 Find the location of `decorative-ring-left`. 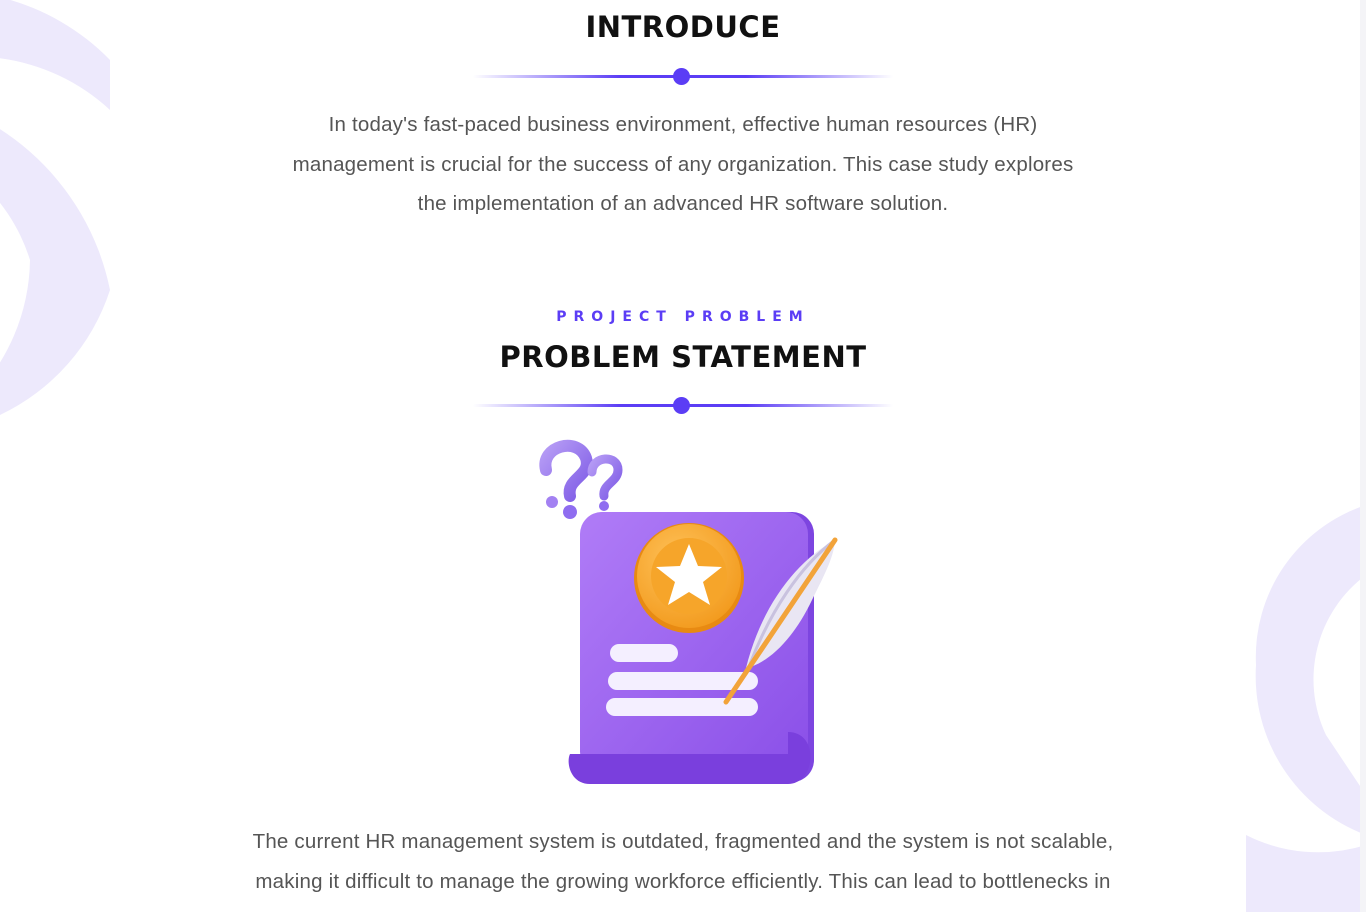

decorative-ring-left is located at coordinates (55, 207).